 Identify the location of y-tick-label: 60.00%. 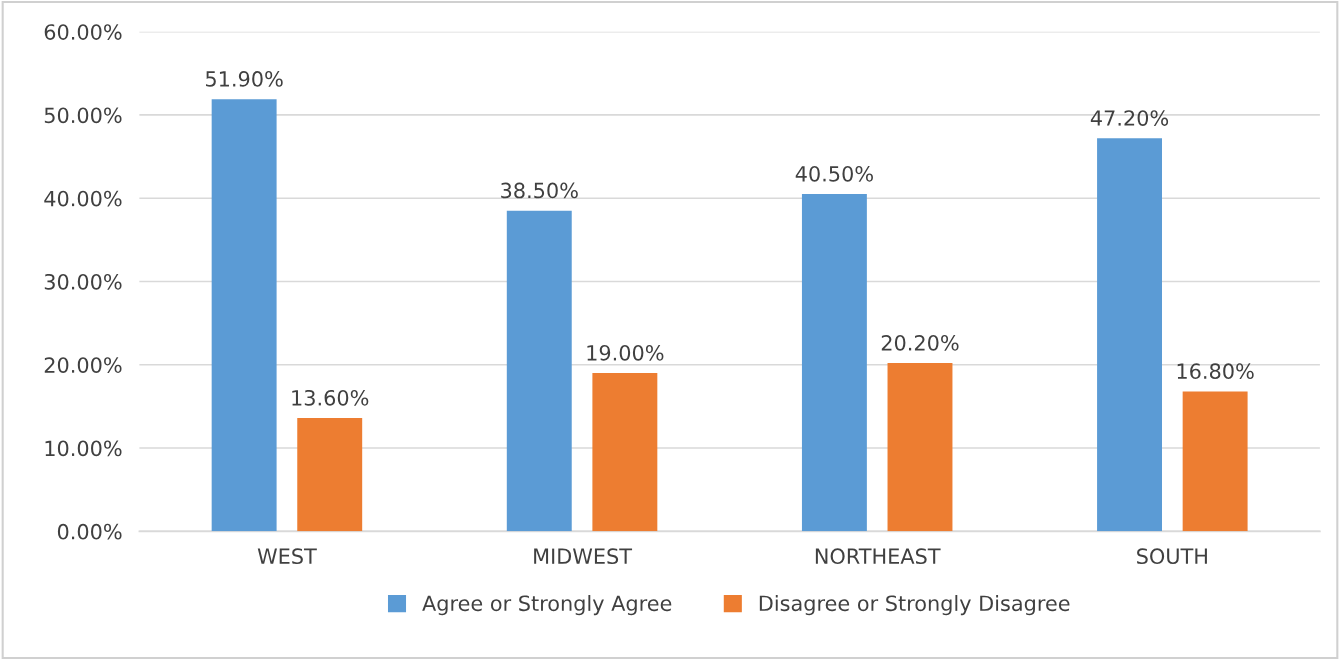
(83, 32).